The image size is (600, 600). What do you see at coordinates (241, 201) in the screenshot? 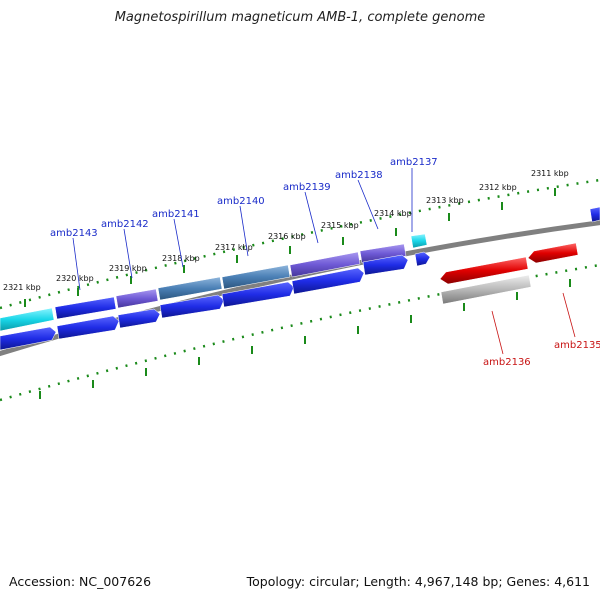
I see `gene-label: amb2140` at bounding box center [241, 201].